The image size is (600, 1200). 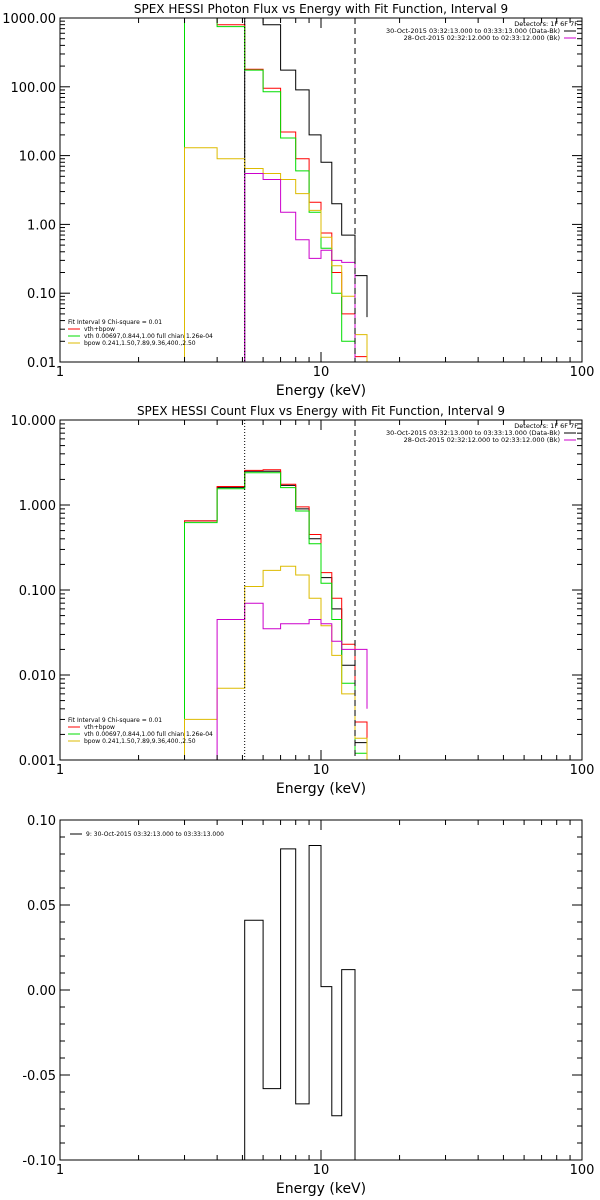 I want to click on y-tick-label: 100.00, so click(x=34, y=88).